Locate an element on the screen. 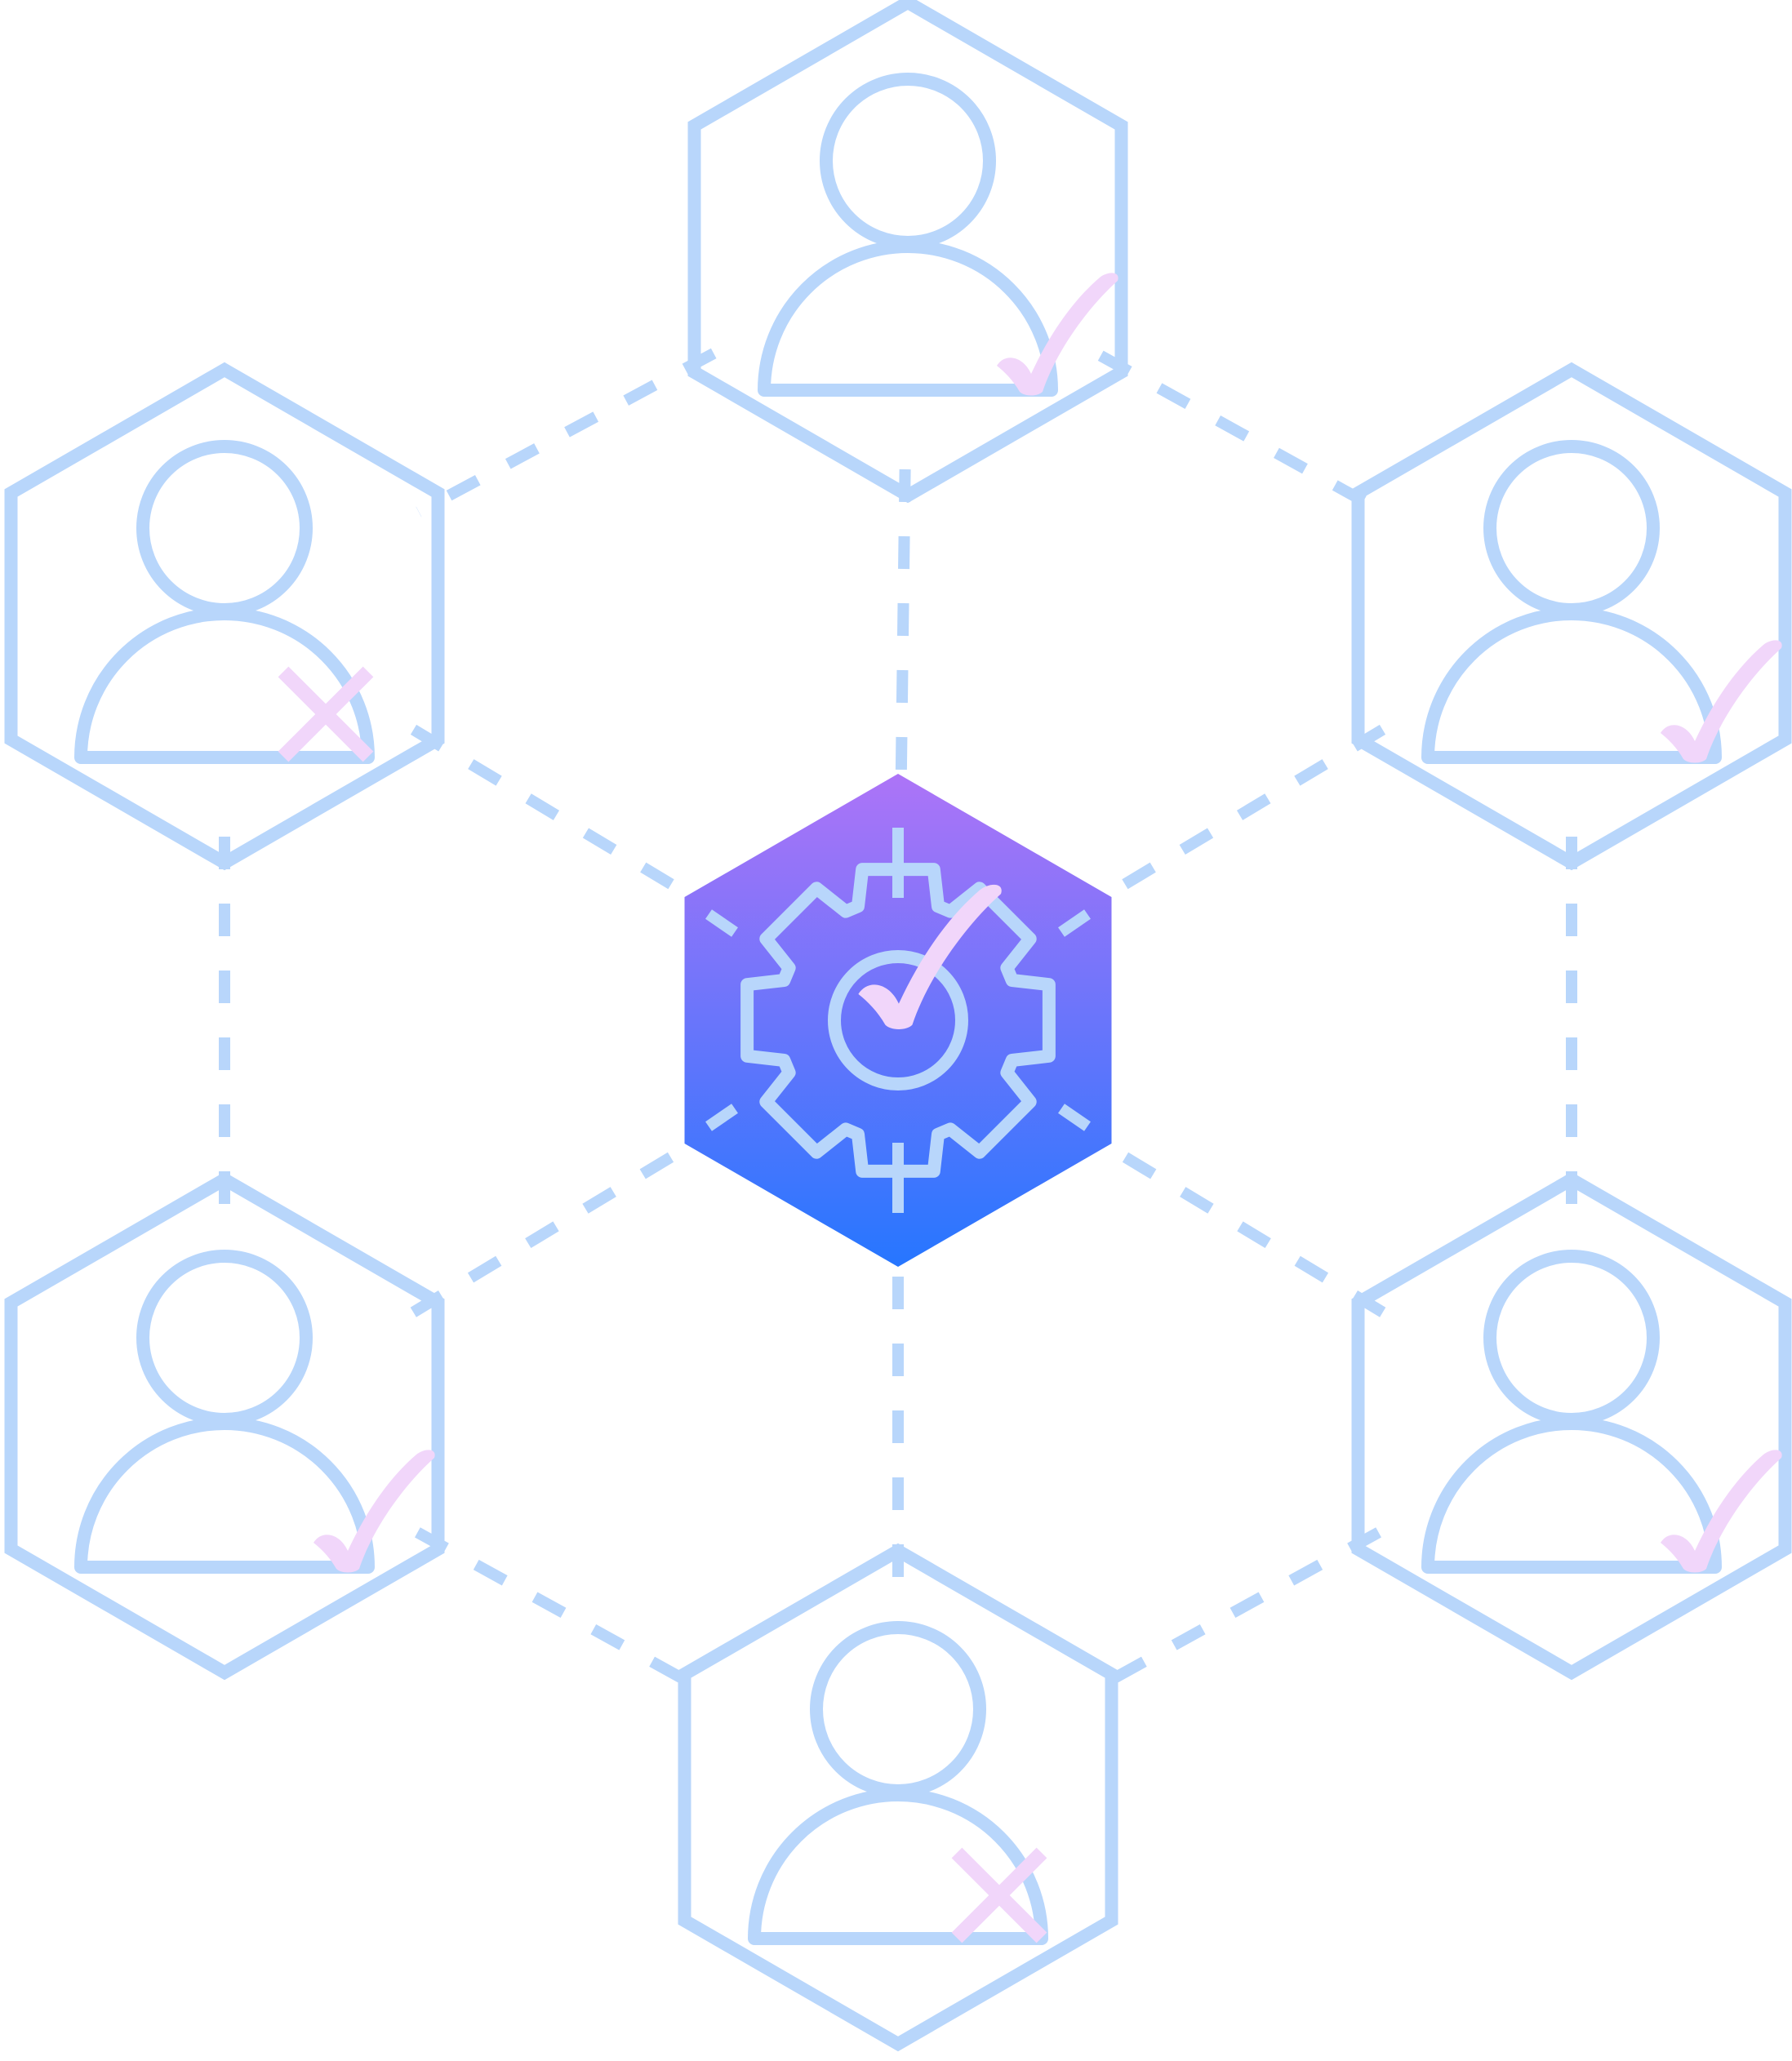 This screenshot has height=2061, width=1792. central-hub is located at coordinates (898, 1020).